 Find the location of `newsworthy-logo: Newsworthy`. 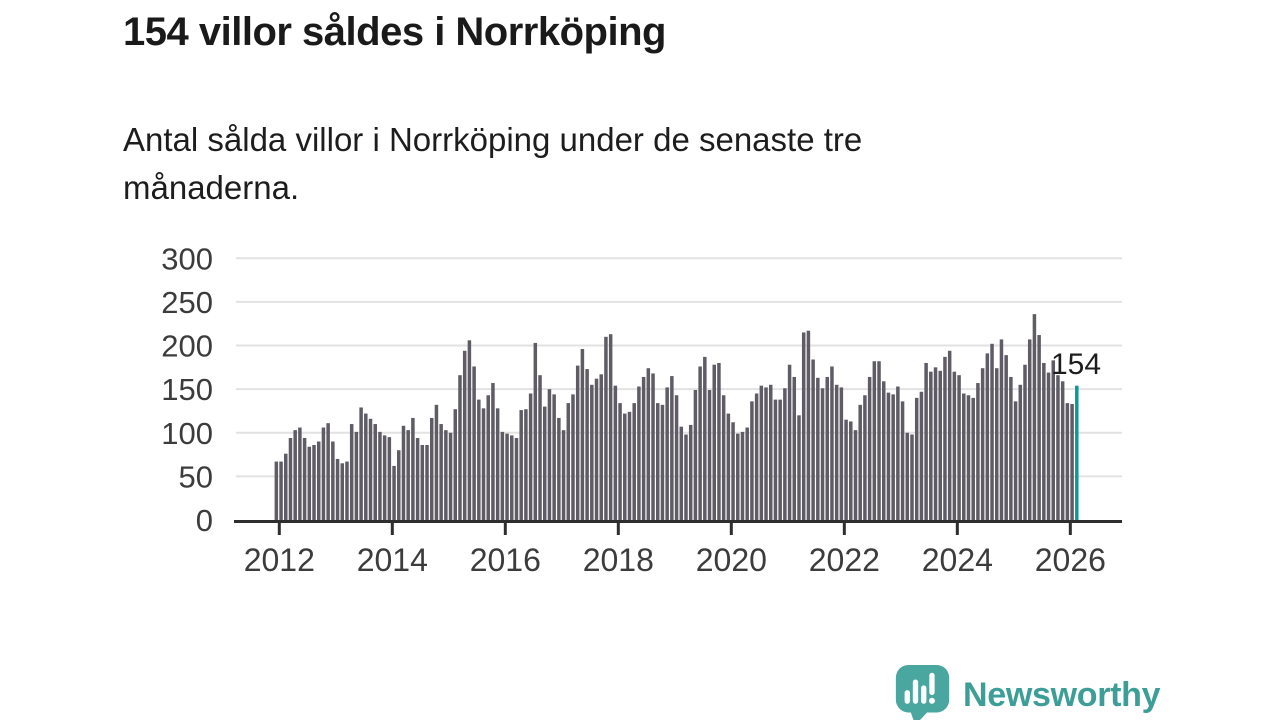

newsworthy-logo: Newsworthy is located at coordinates (1027, 692).